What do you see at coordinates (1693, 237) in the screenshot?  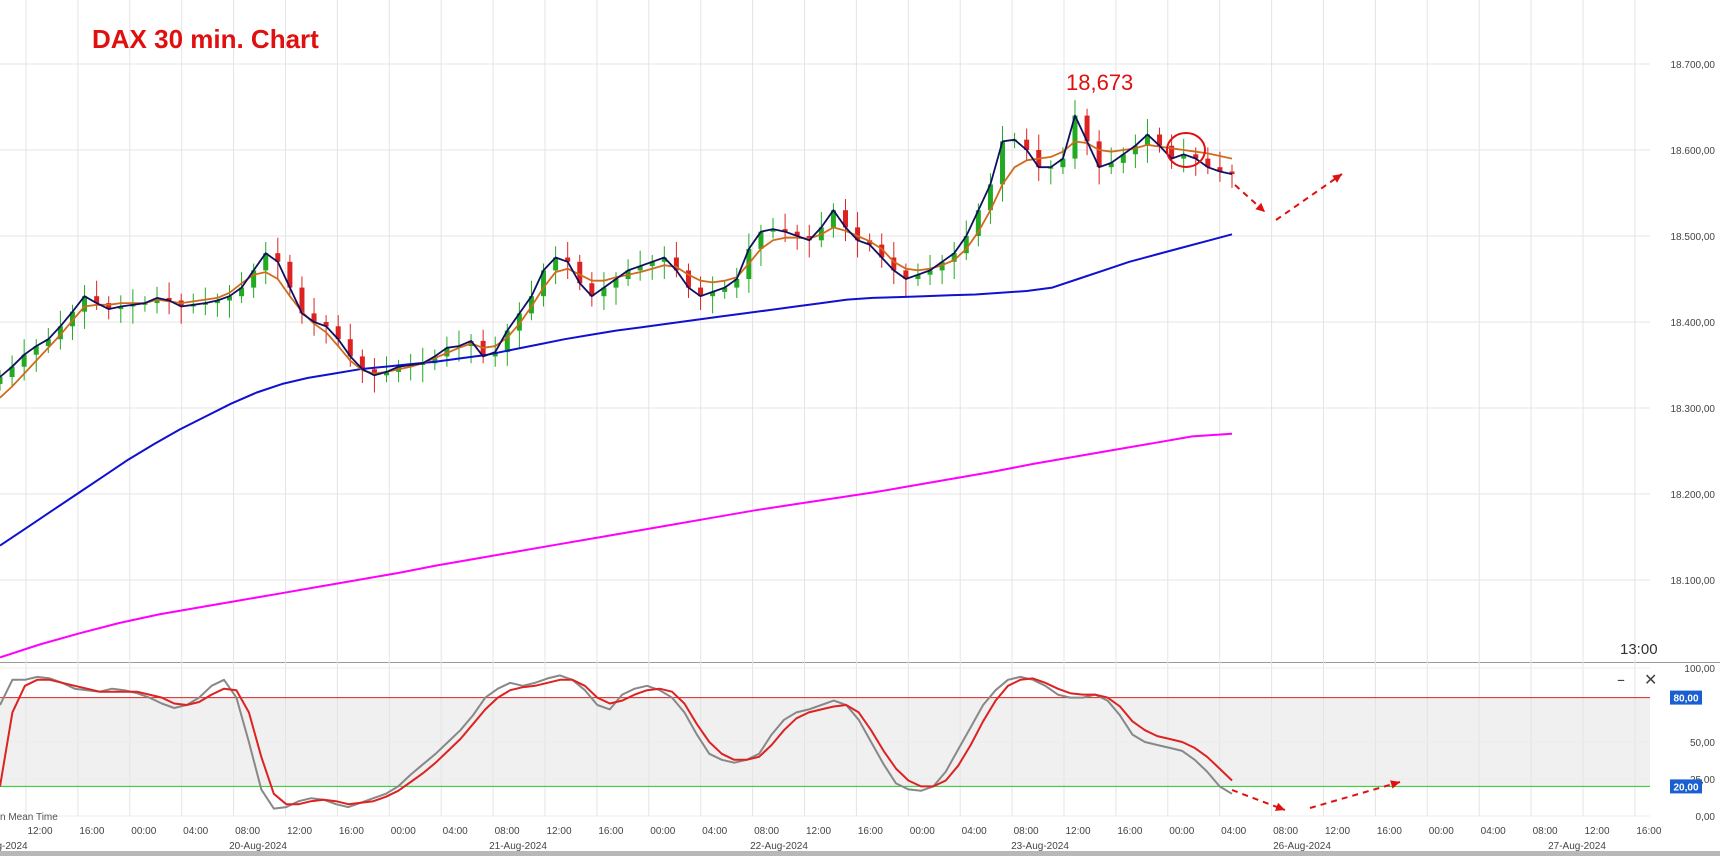 I see `y-tick-label: 18.500,00` at bounding box center [1693, 237].